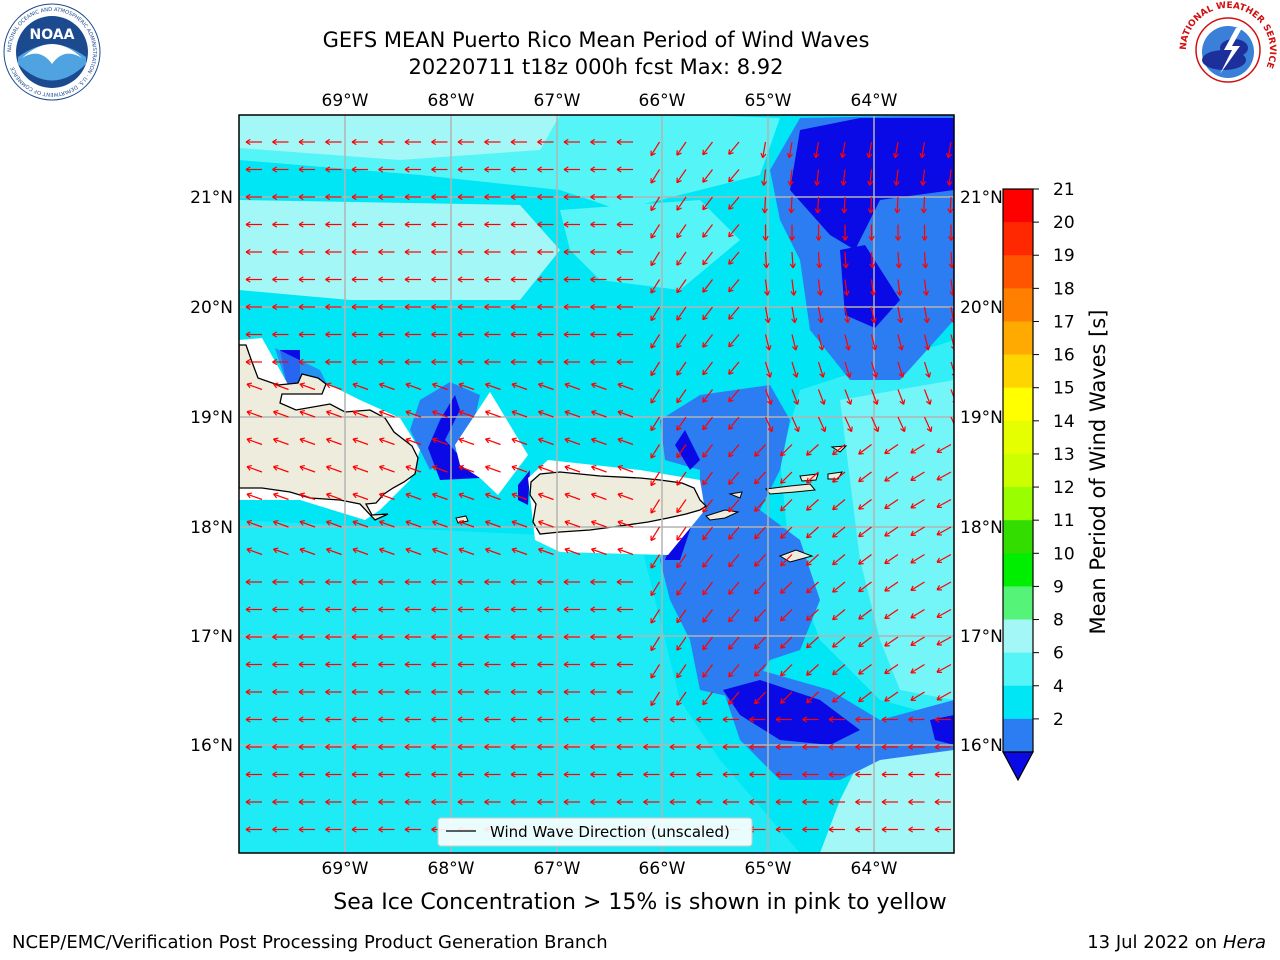 Image resolution: width=1280 pixels, height=960 pixels. I want to click on legend-label: Wind Wave Direction (unscaled), so click(610, 832).